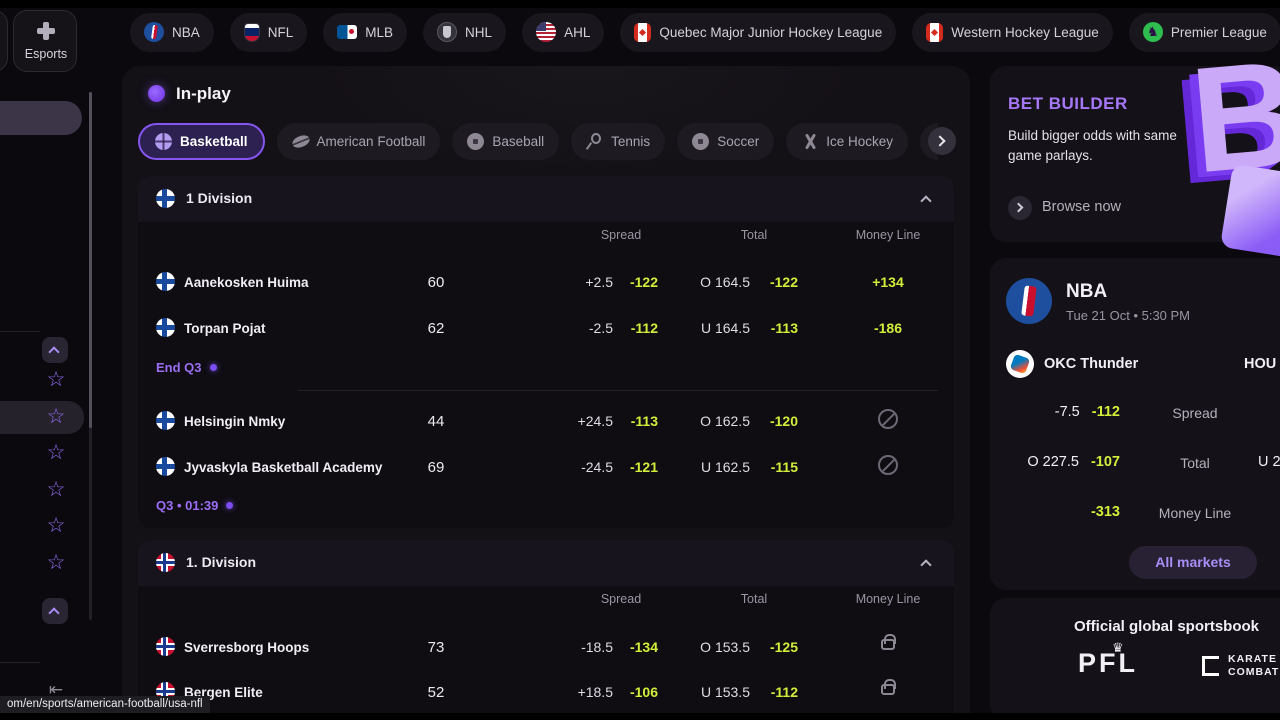 The width and height of the screenshot is (1280, 720). What do you see at coordinates (1055, 462) in the screenshot?
I see `total-over-bet-button: O 227.5 -107` at bounding box center [1055, 462].